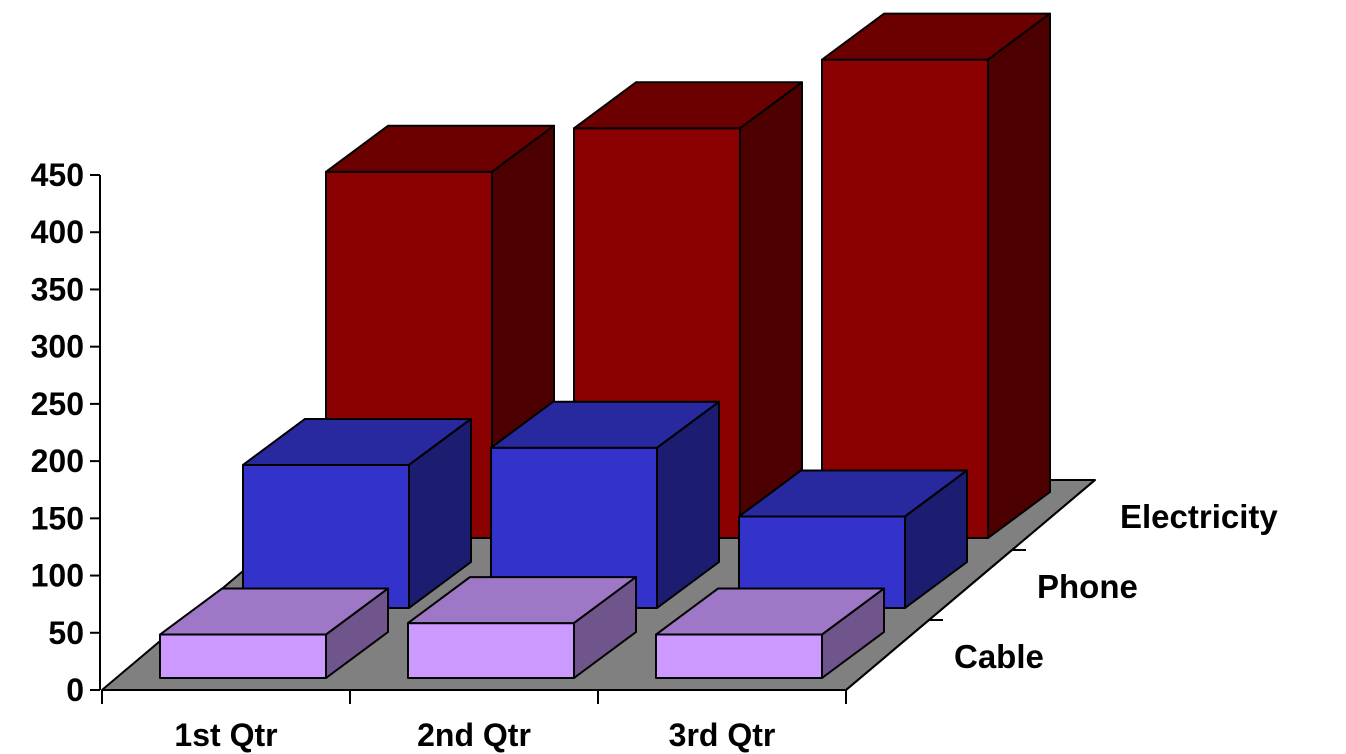 This screenshot has height=754, width=1346. I want to click on series-label: Electricity, so click(1199, 516).